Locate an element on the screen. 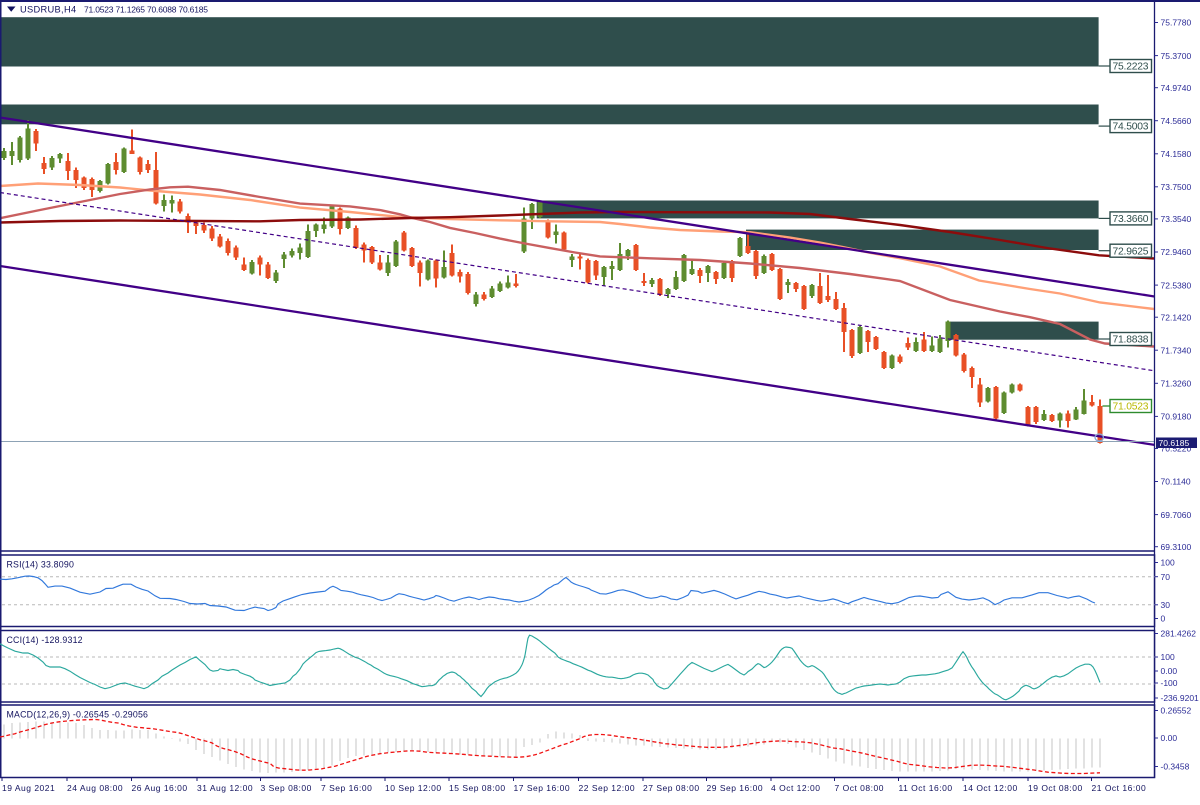 Image resolution: width=1200 pixels, height=805 pixels. svg-text: 71.8838 is located at coordinates (1131, 340).